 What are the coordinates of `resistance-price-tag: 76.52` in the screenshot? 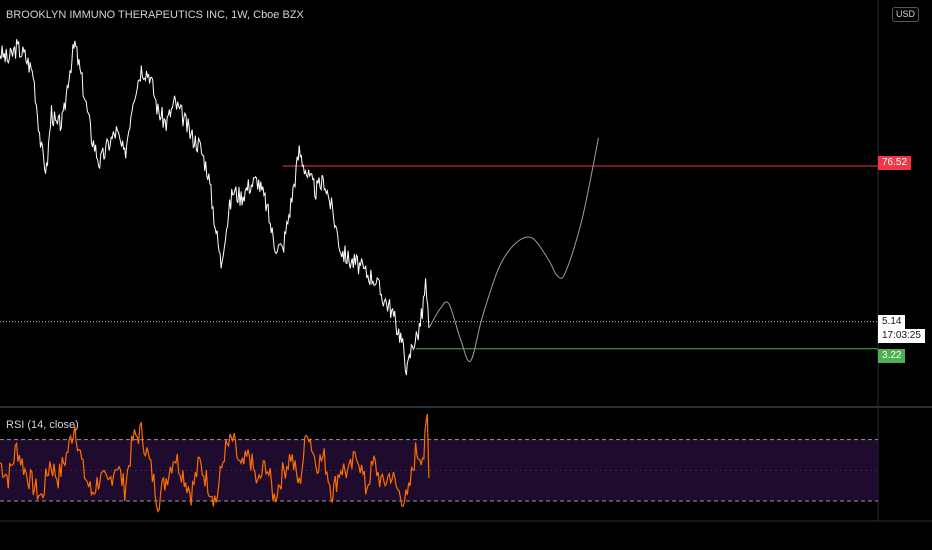 It's located at (895, 163).